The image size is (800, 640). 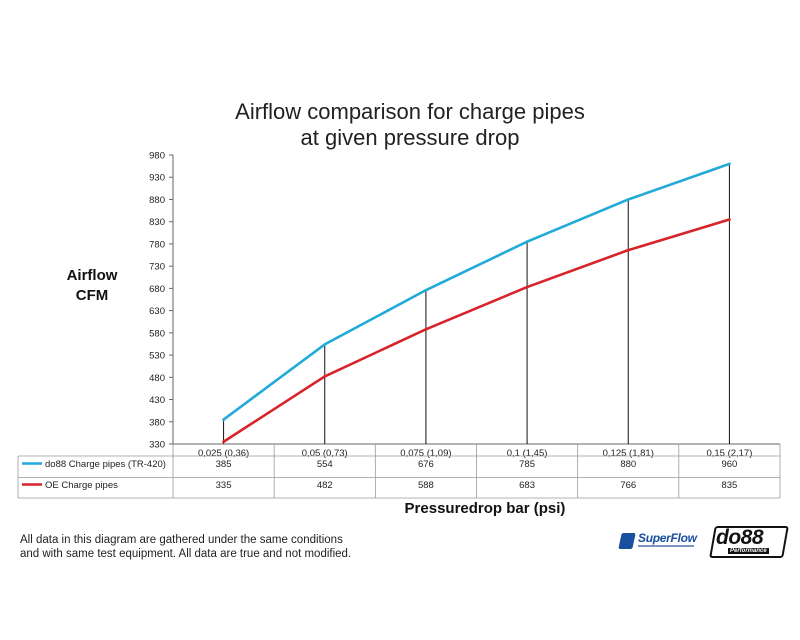 What do you see at coordinates (92, 275) in the screenshot?
I see `y-axis-label-line-1: Airflow` at bounding box center [92, 275].